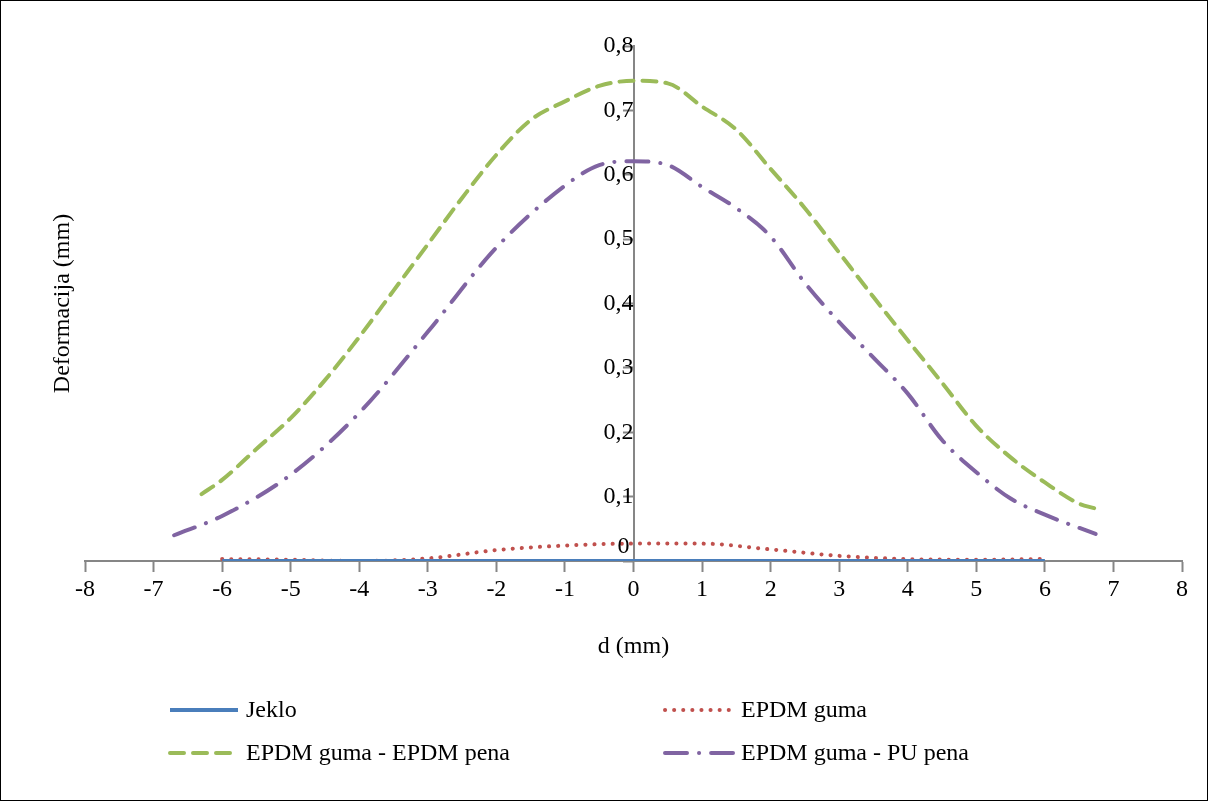  I want to click on x-tick-label: 4, so click(907, 587).